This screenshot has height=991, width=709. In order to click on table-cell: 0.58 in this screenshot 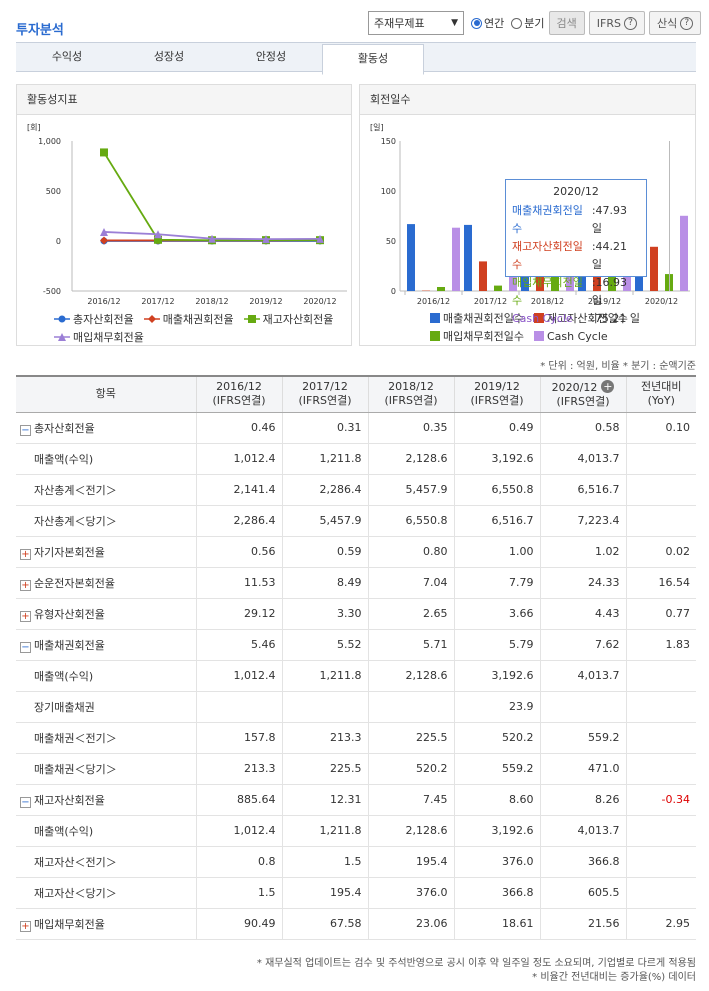, I will do `click(582, 428)`.